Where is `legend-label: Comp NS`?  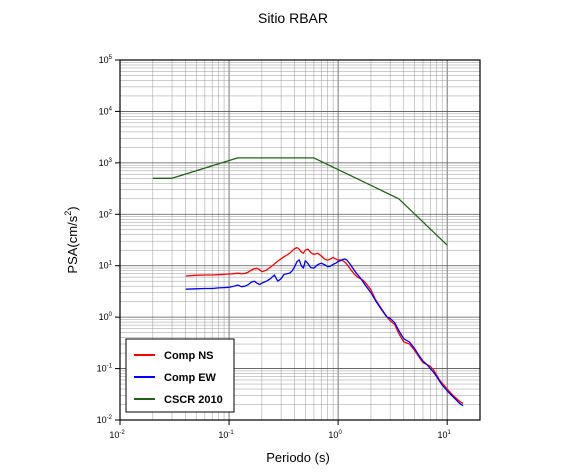 legend-label: Comp NS is located at coordinates (189, 356).